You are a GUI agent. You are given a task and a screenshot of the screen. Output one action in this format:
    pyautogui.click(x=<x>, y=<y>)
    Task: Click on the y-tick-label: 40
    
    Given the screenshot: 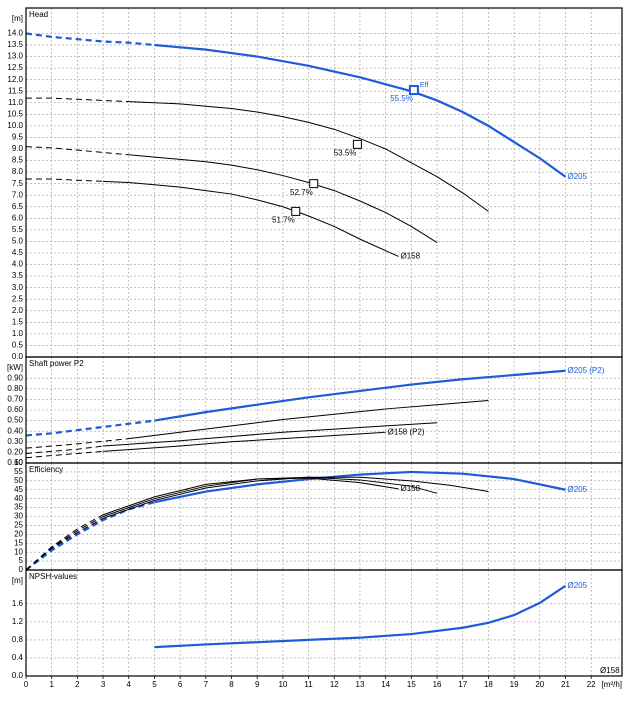 What is the action you would take?
    pyautogui.click(x=18, y=498)
    